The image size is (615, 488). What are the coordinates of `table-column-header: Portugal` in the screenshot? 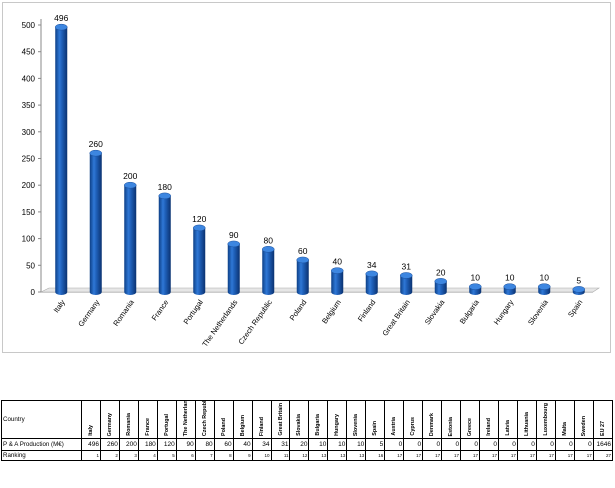 It's located at (166, 419).